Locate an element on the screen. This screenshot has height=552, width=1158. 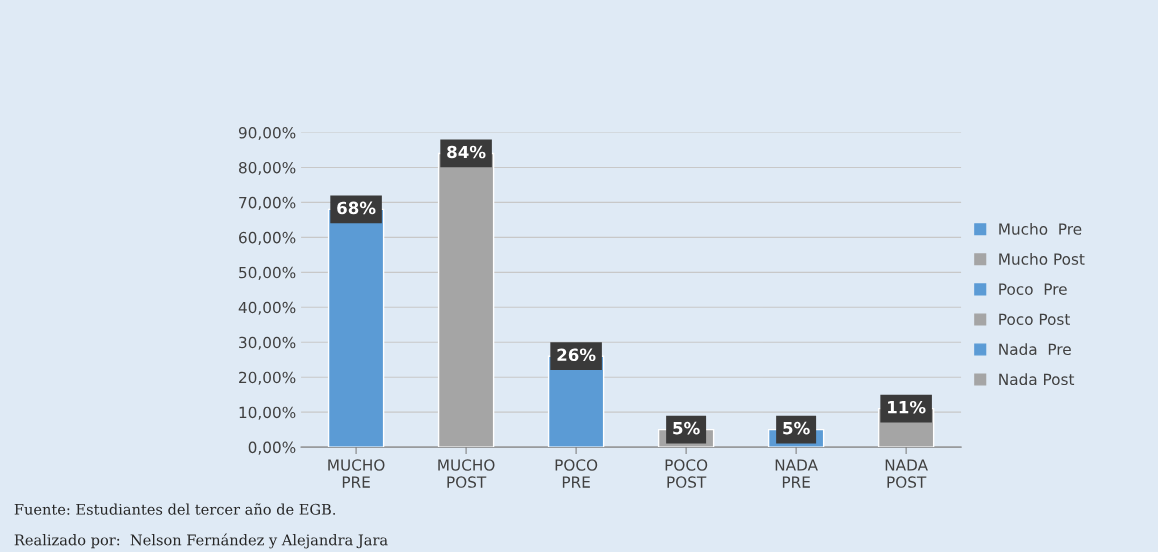
legend-label: Poco Pre is located at coordinates (1033, 289).